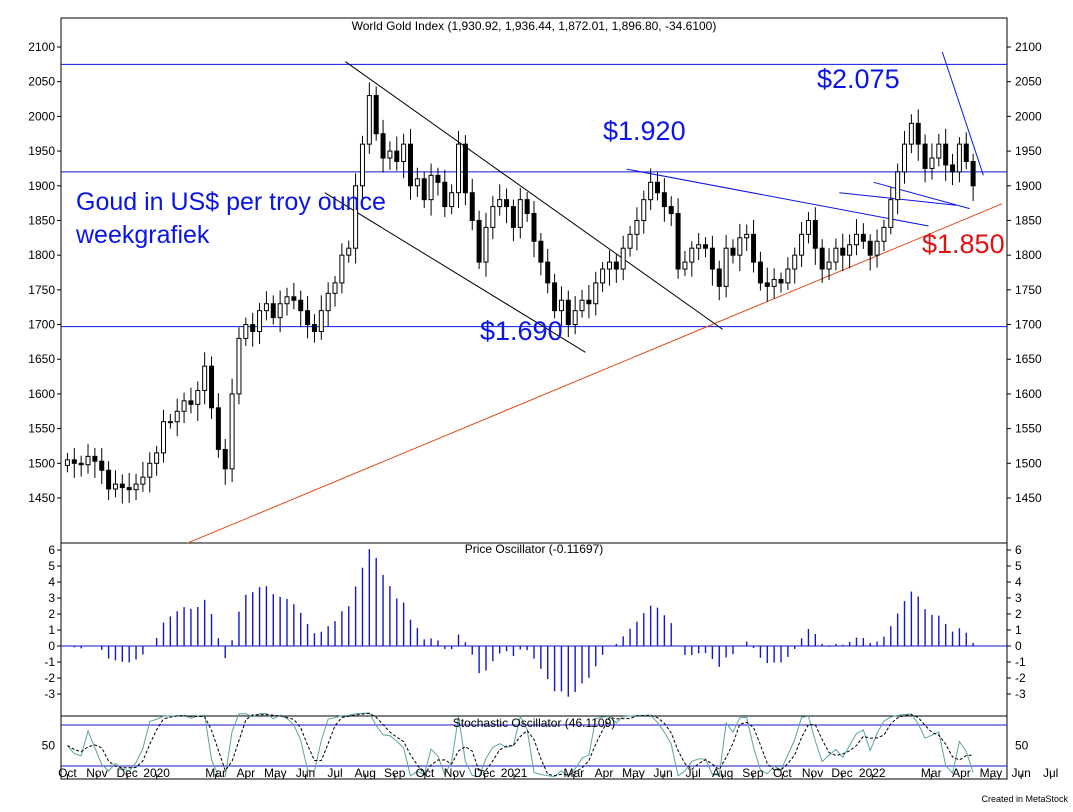 Image resolution: width=1073 pixels, height=812 pixels. Describe the element at coordinates (51, 646) in the screenshot. I see `osc-tick-label-left: 0` at that location.